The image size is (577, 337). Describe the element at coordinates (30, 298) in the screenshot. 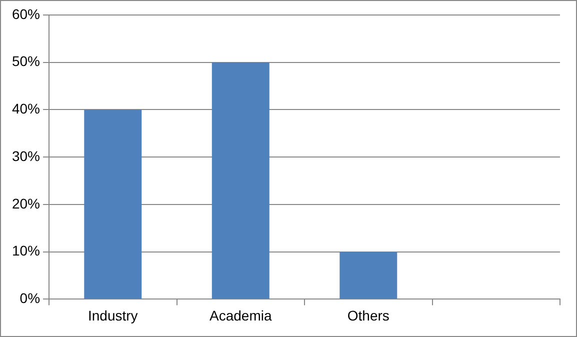

I see `y-tick-label: 0%` at that location.